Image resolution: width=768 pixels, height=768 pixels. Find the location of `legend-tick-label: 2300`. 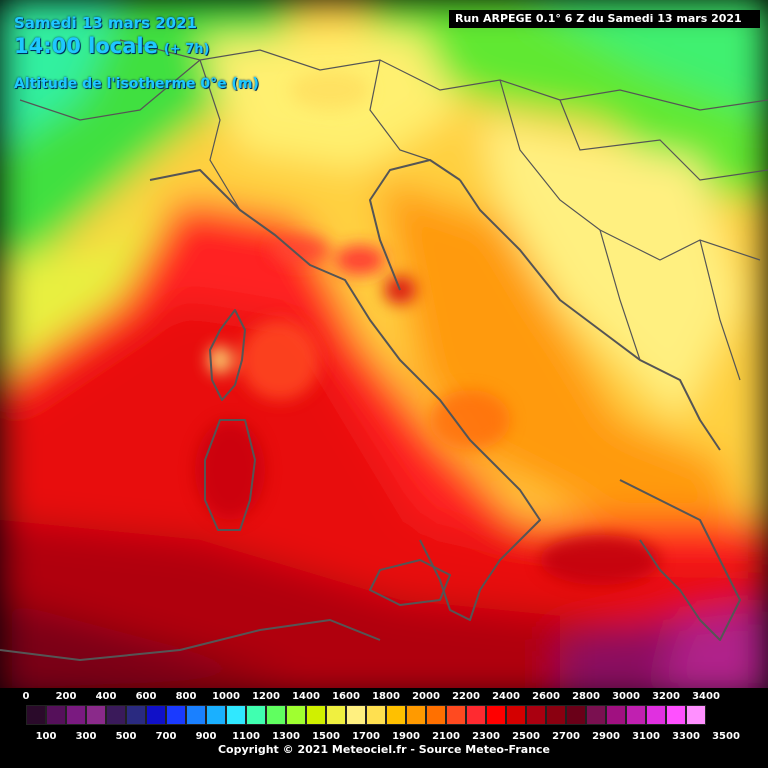

legend-tick-label: 2300 is located at coordinates (486, 736).